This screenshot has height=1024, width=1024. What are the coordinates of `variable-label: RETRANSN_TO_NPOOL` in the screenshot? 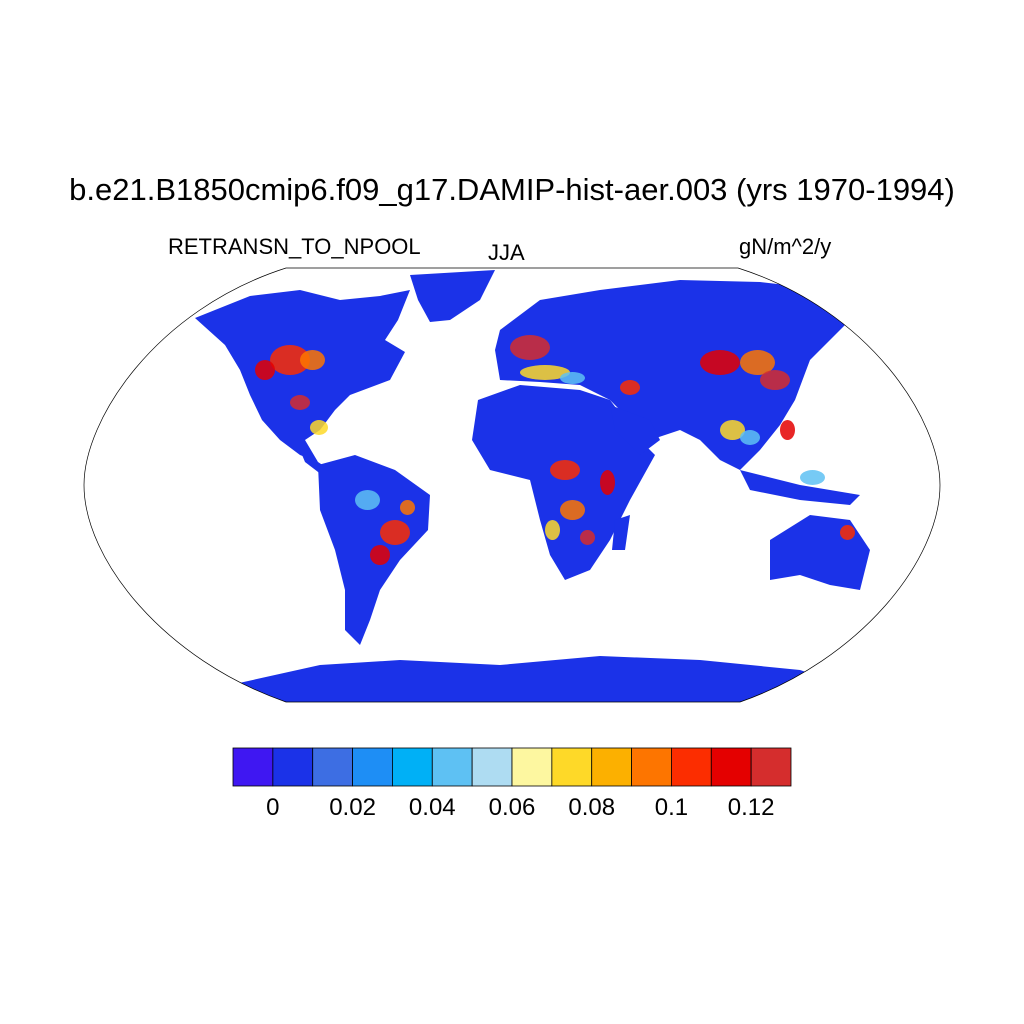 It's located at (294, 246).